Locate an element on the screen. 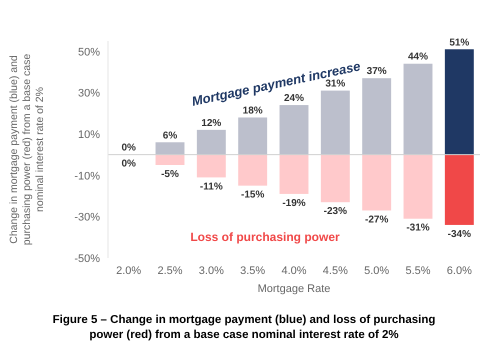  y-tick-label: 50% is located at coordinates (89, 52).